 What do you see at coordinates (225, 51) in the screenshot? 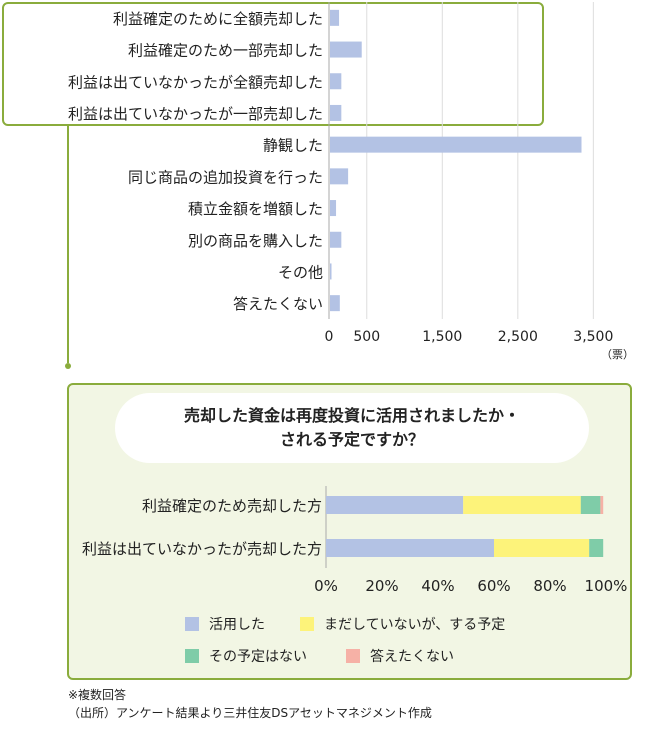
I see `category-label: 利益確定のため一部売却した` at bounding box center [225, 51].